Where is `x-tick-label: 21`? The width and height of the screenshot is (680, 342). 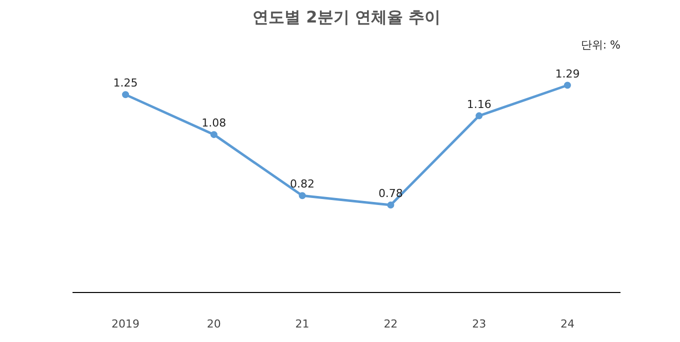 x-tick-label: 21 is located at coordinates (302, 324).